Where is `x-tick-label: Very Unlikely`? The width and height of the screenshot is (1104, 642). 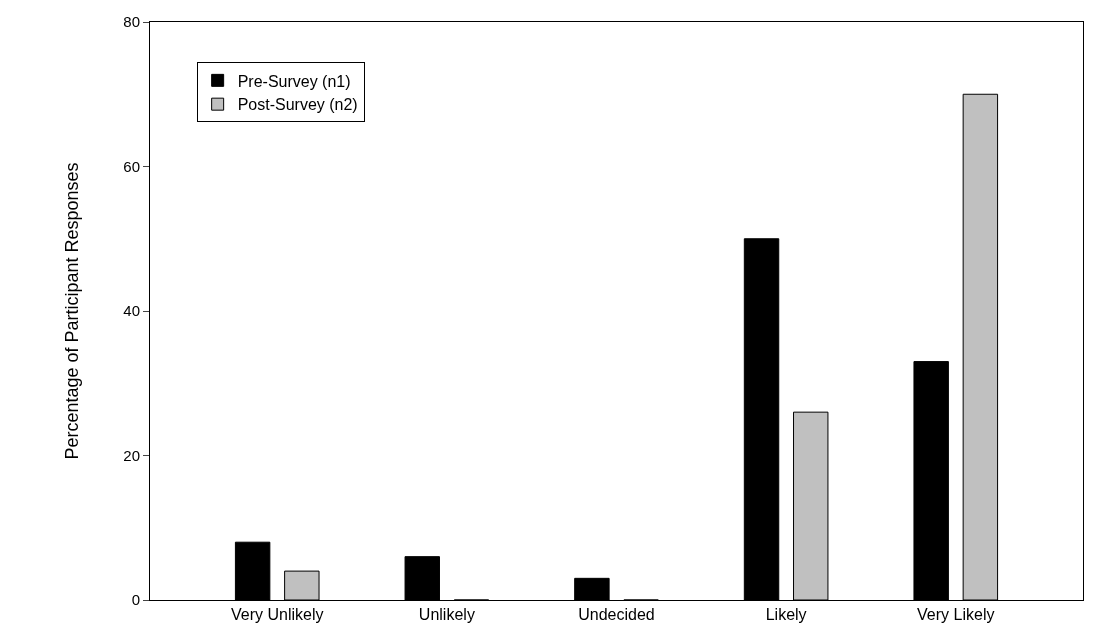 x-tick-label: Very Unlikely is located at coordinates (277, 615).